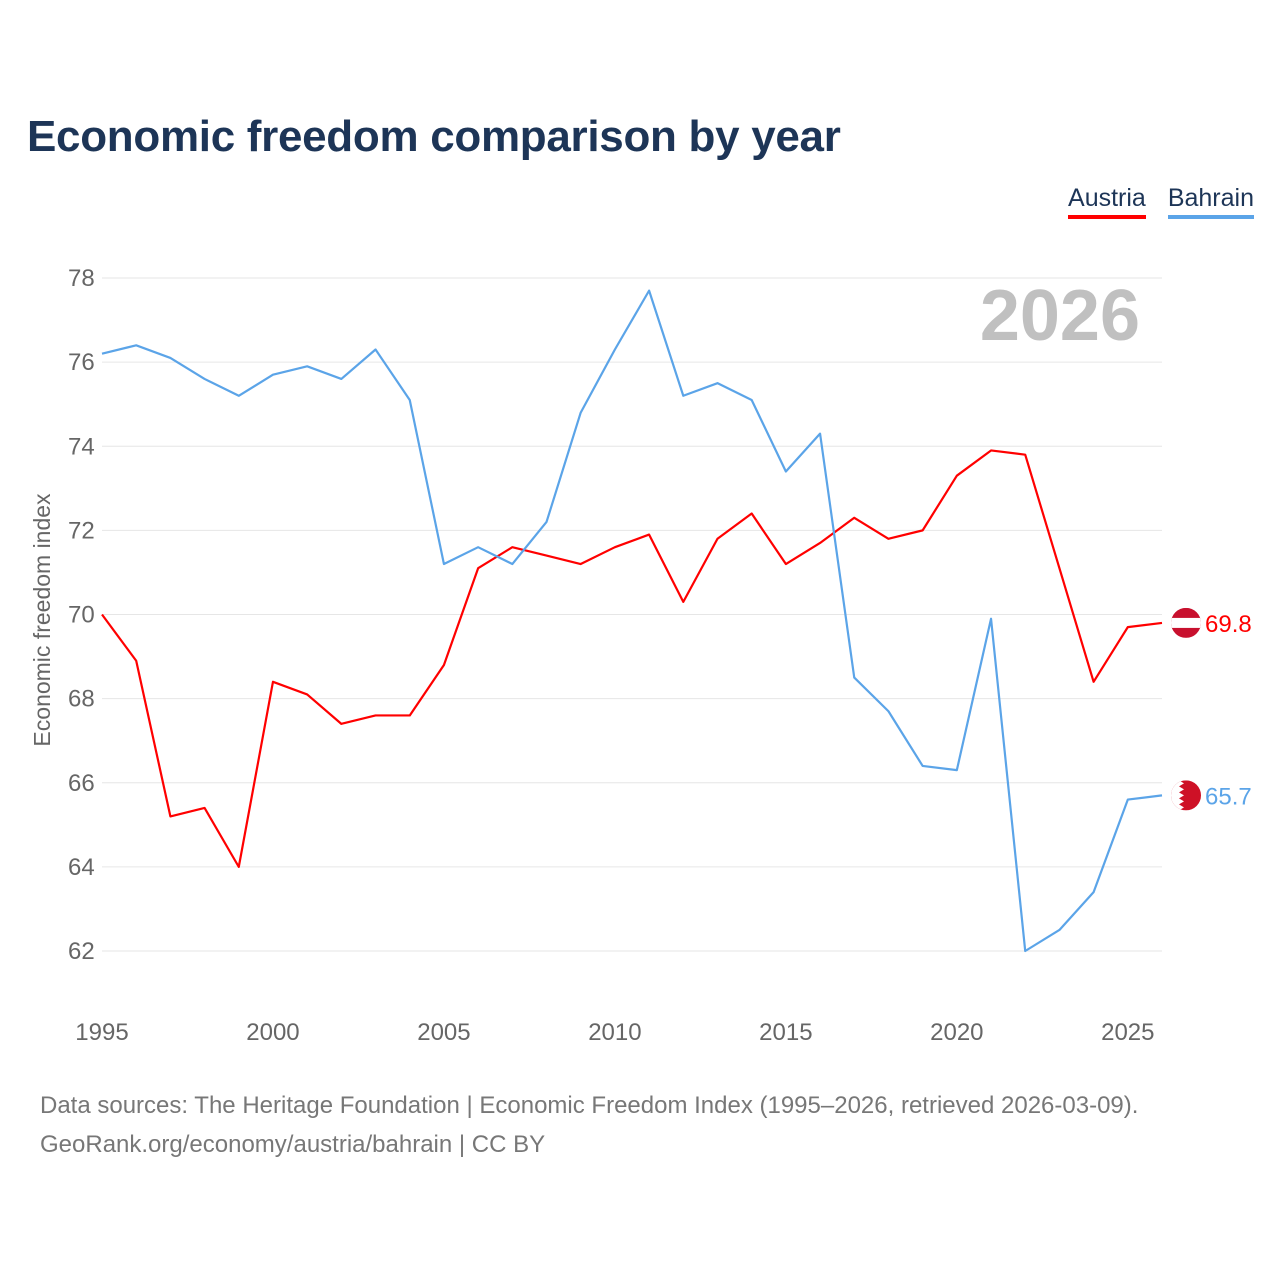 This screenshot has height=1280, width=1280. Describe the element at coordinates (443, 1032) in the screenshot. I see `x-tick-label: 2005` at that location.